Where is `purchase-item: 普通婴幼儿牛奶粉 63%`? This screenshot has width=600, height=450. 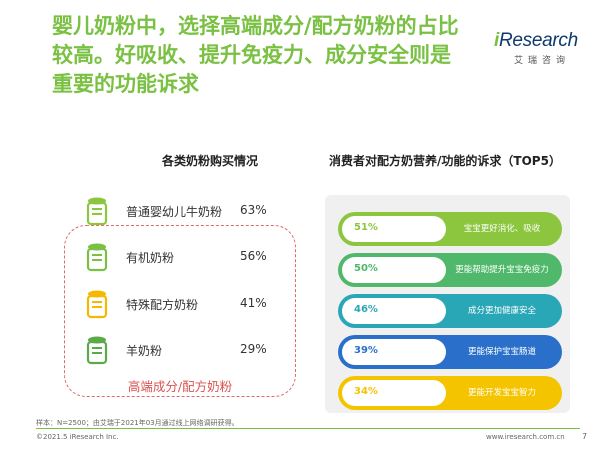
purchase-item: 普通婴幼儿牛奶粉 63% is located at coordinates (184, 212).